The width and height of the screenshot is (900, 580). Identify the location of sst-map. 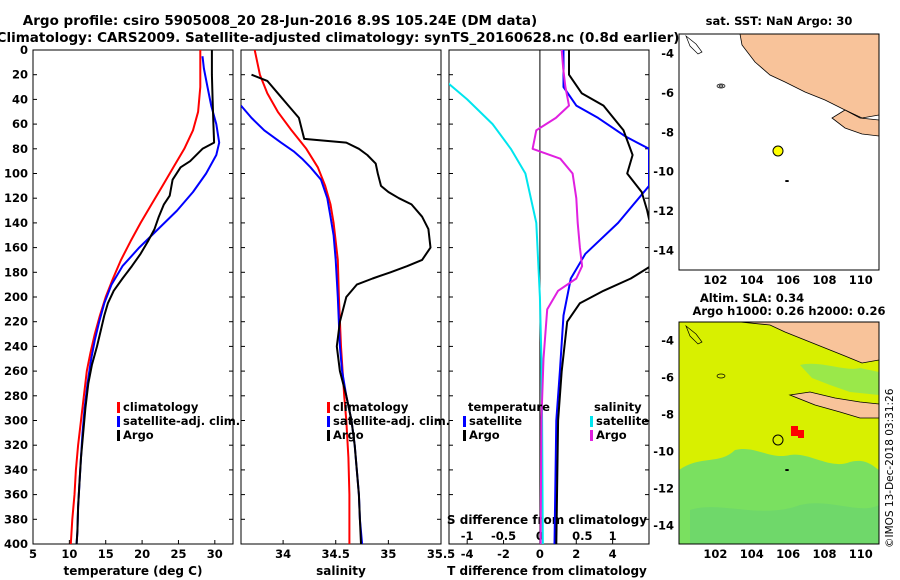
(779, 152).